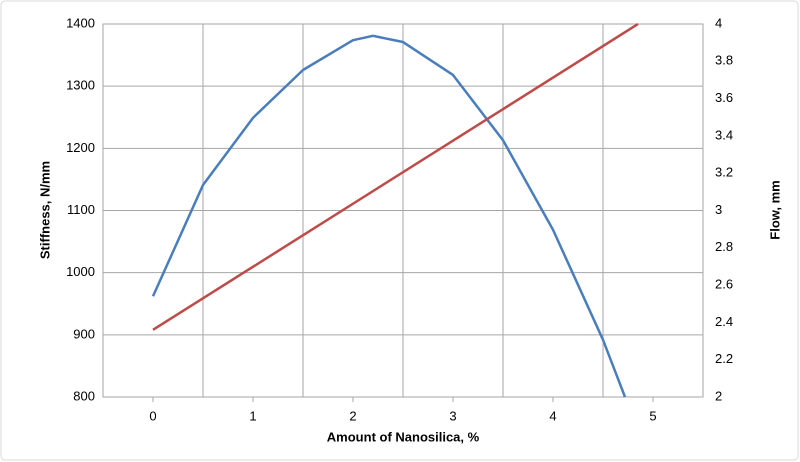 The width and height of the screenshot is (800, 462). I want to click on y2-tick-label: 2.2, so click(724, 358).